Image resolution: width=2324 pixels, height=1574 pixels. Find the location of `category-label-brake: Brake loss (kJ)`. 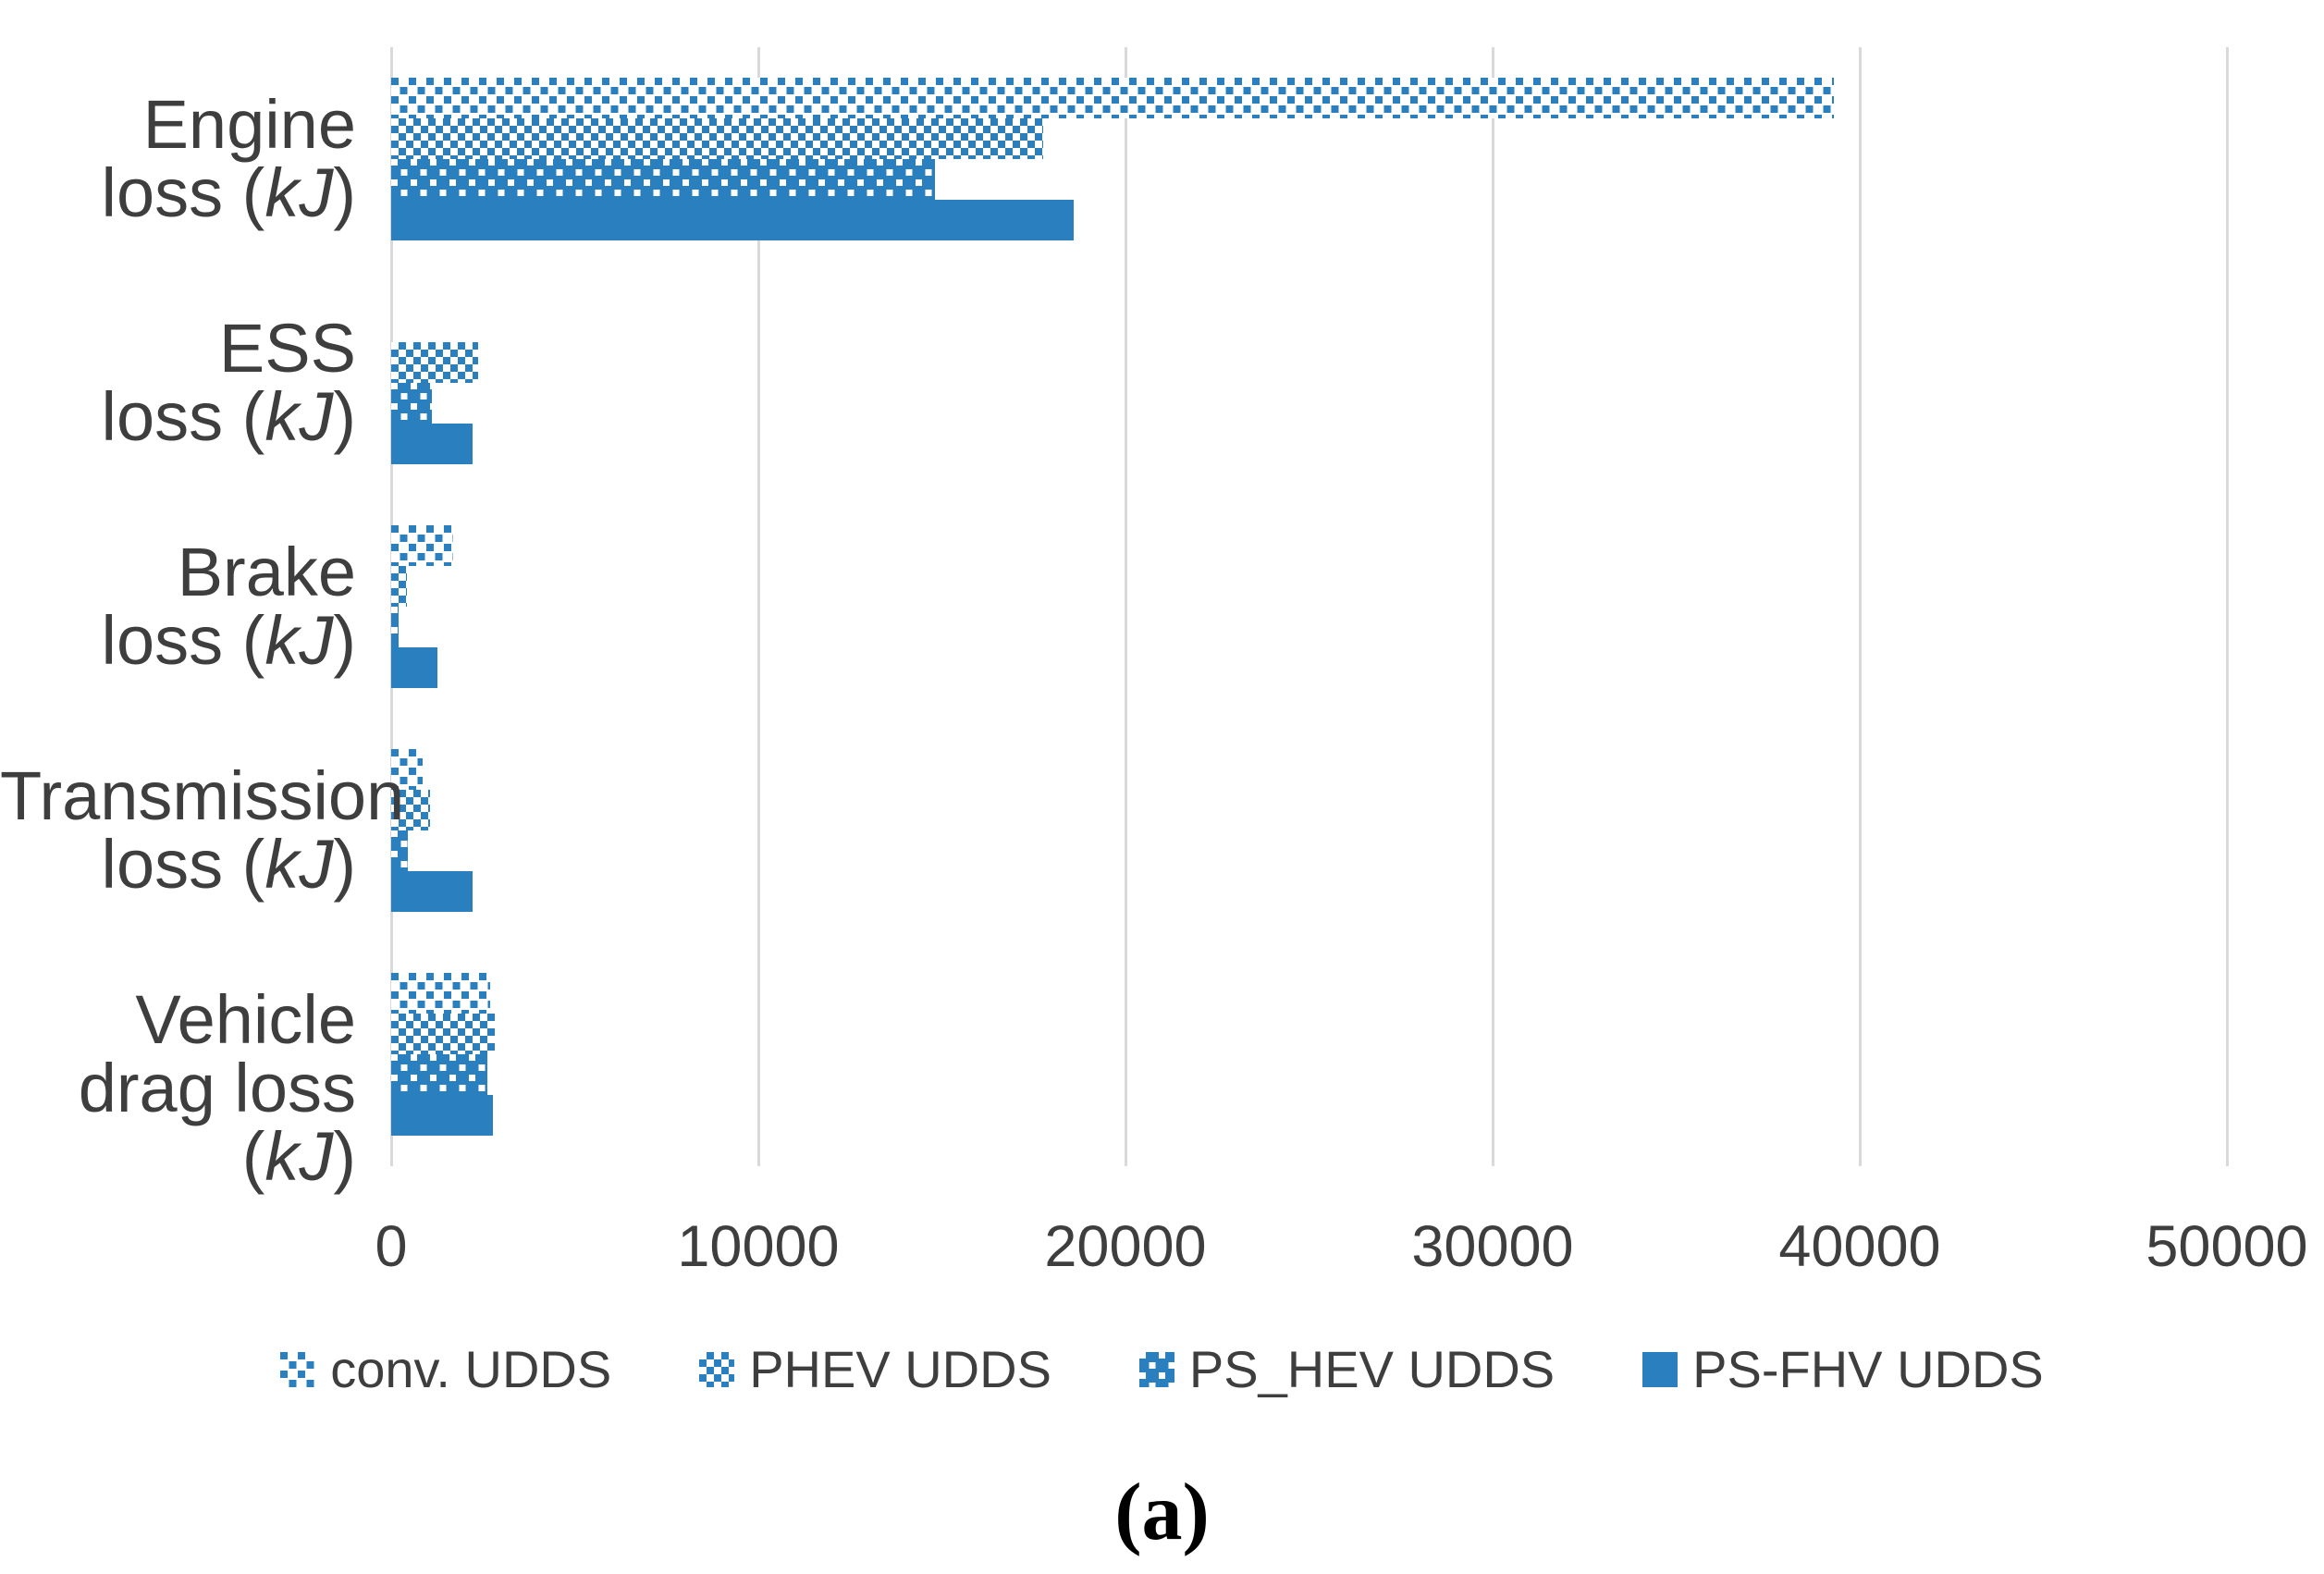

category-label-brake: Brake loss (kJ) is located at coordinates (228, 606).